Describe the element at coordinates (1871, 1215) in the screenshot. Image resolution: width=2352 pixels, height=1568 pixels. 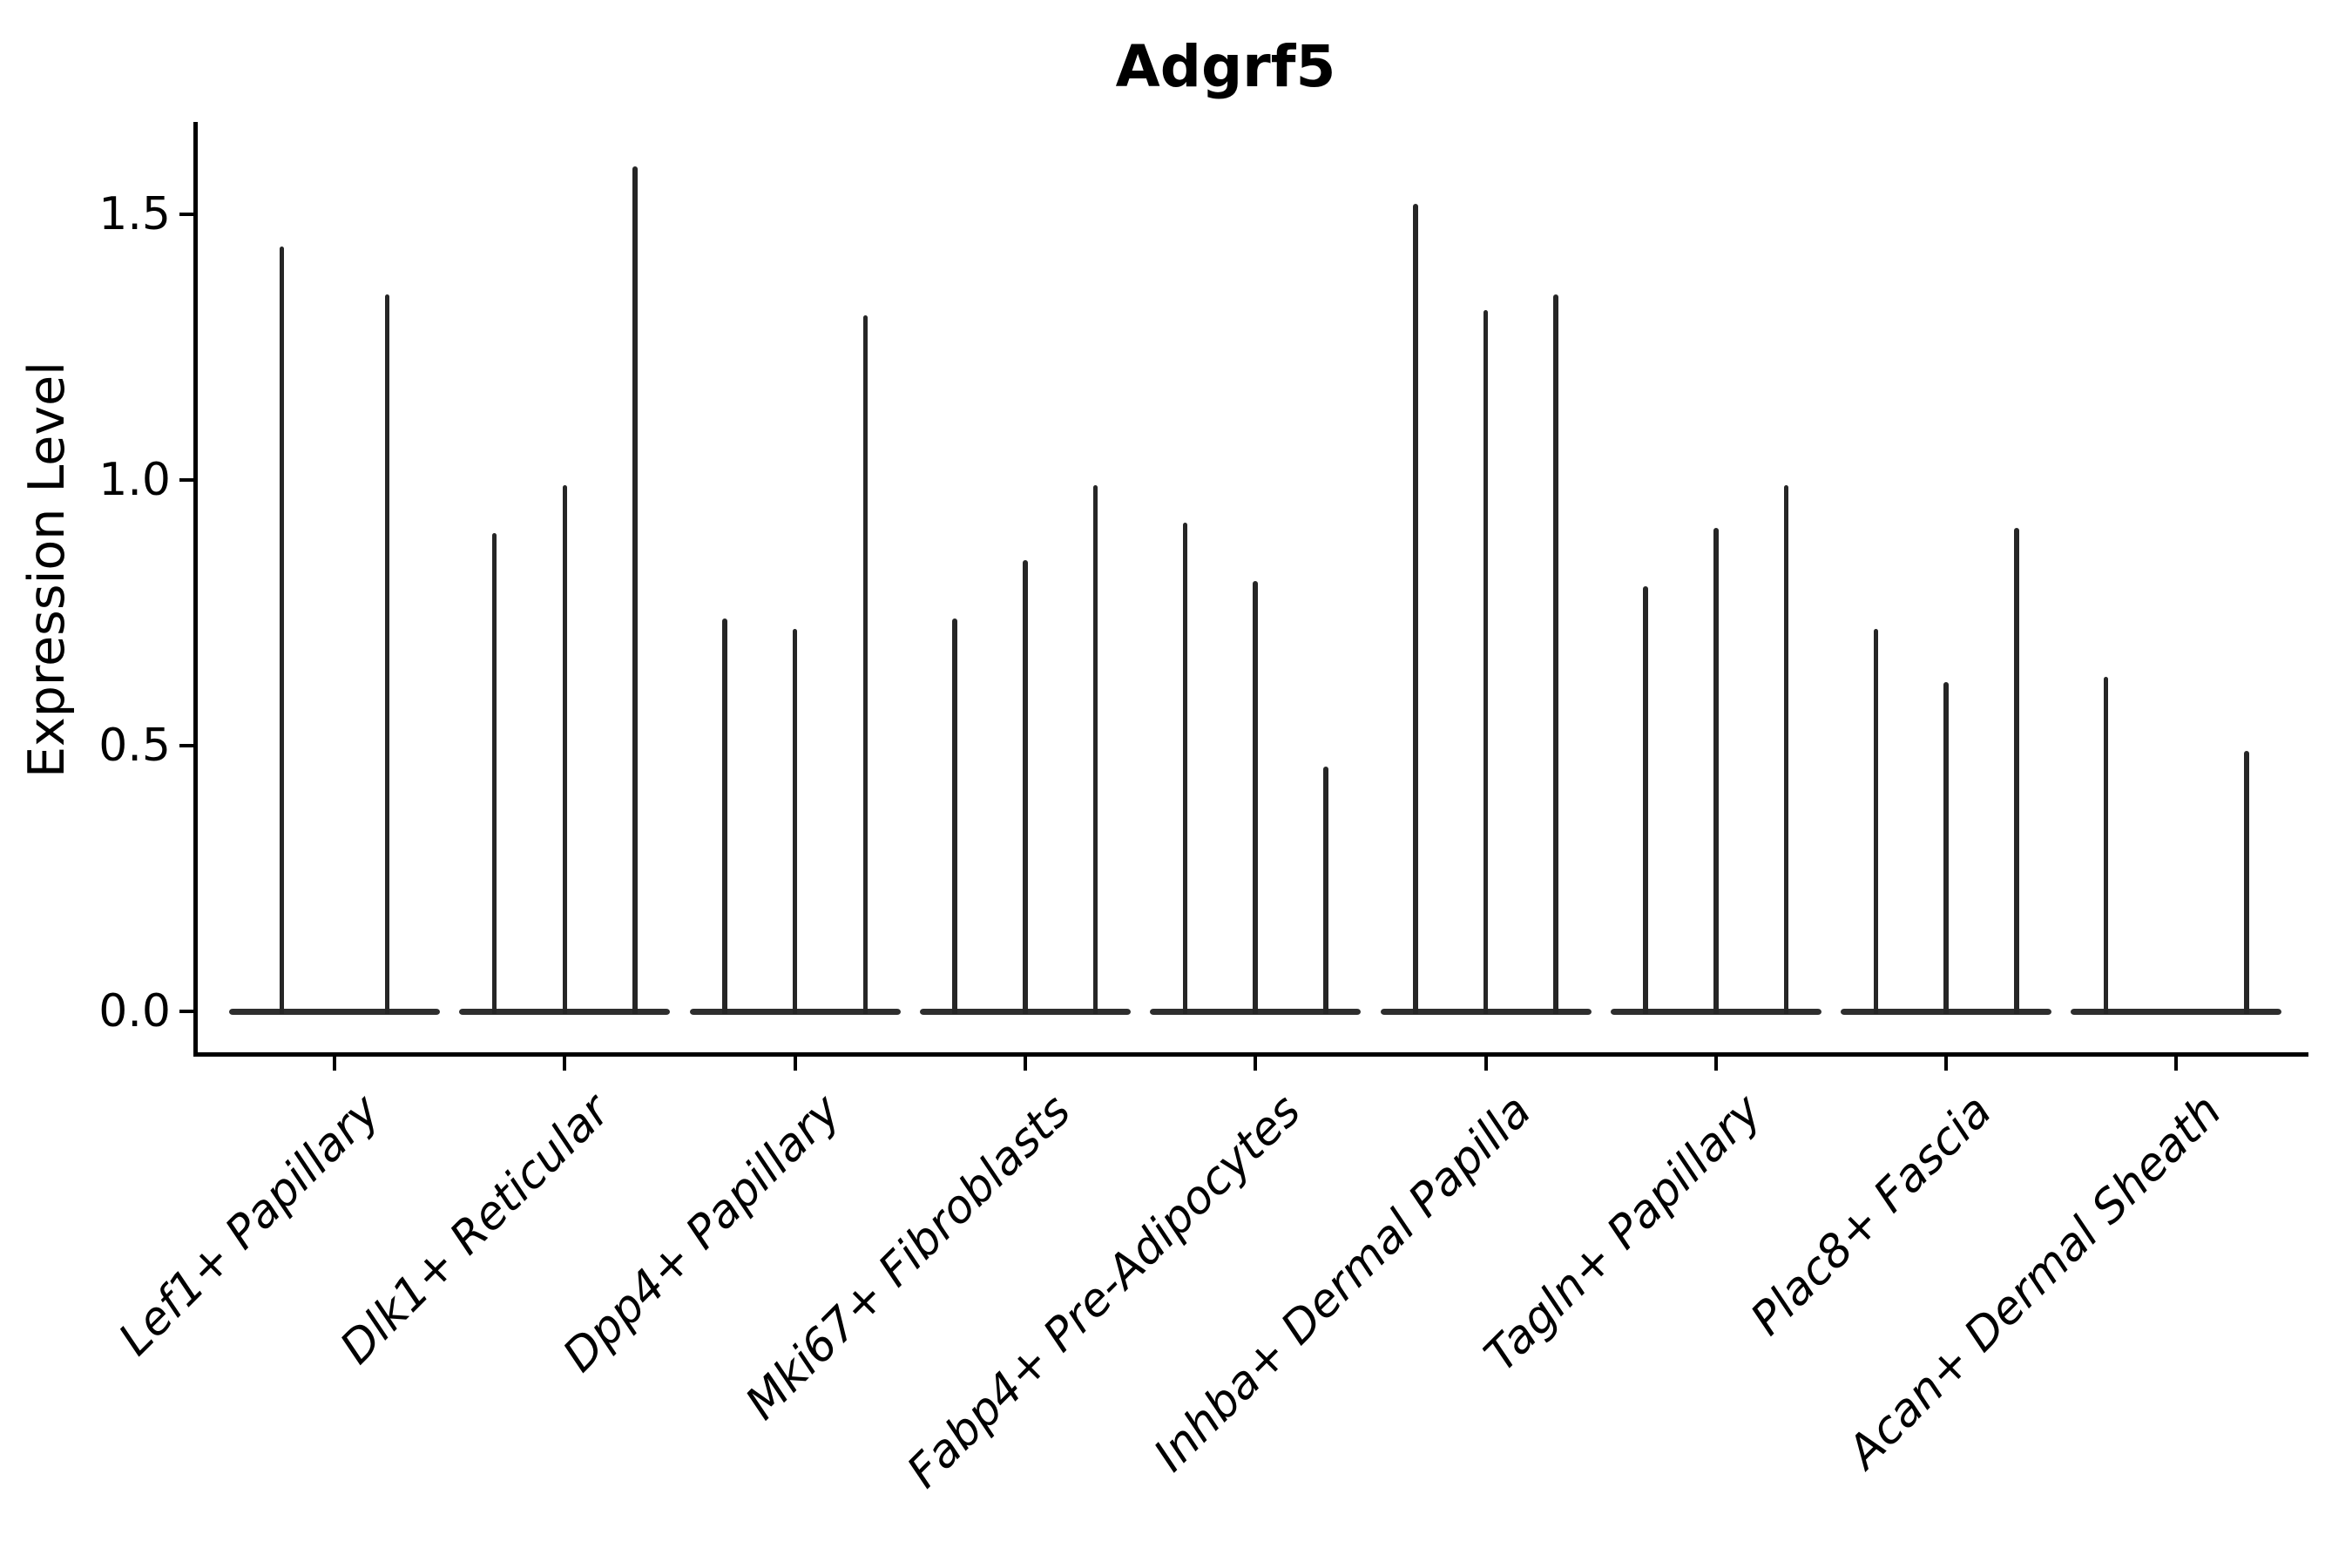
I see `x-tick-label: Plac8+ Fascia` at that location.